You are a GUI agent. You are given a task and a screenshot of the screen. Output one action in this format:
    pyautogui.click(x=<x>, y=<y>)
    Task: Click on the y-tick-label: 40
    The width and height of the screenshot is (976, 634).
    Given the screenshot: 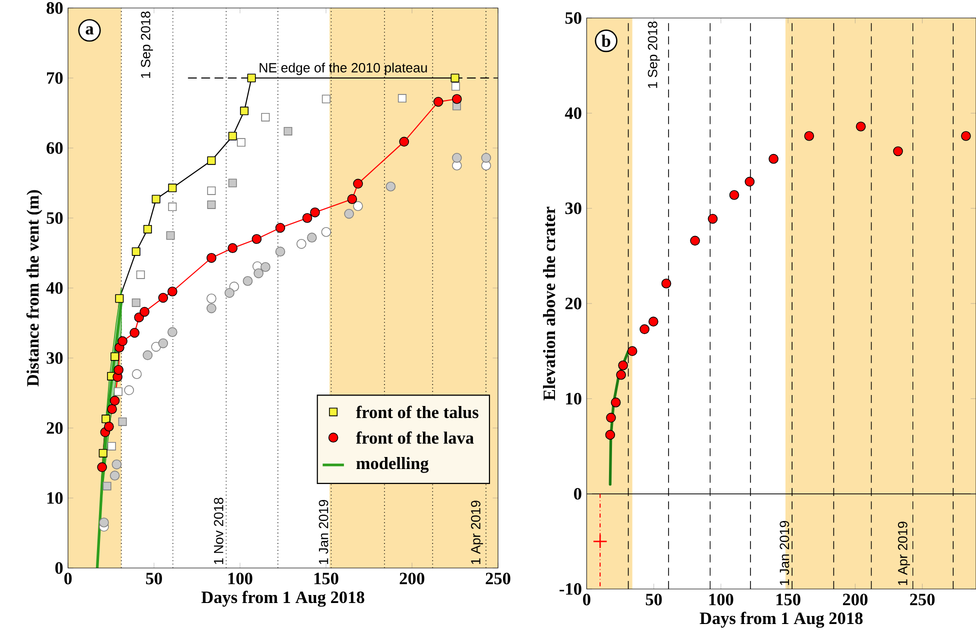 What is the action you would take?
    pyautogui.click(x=54, y=288)
    